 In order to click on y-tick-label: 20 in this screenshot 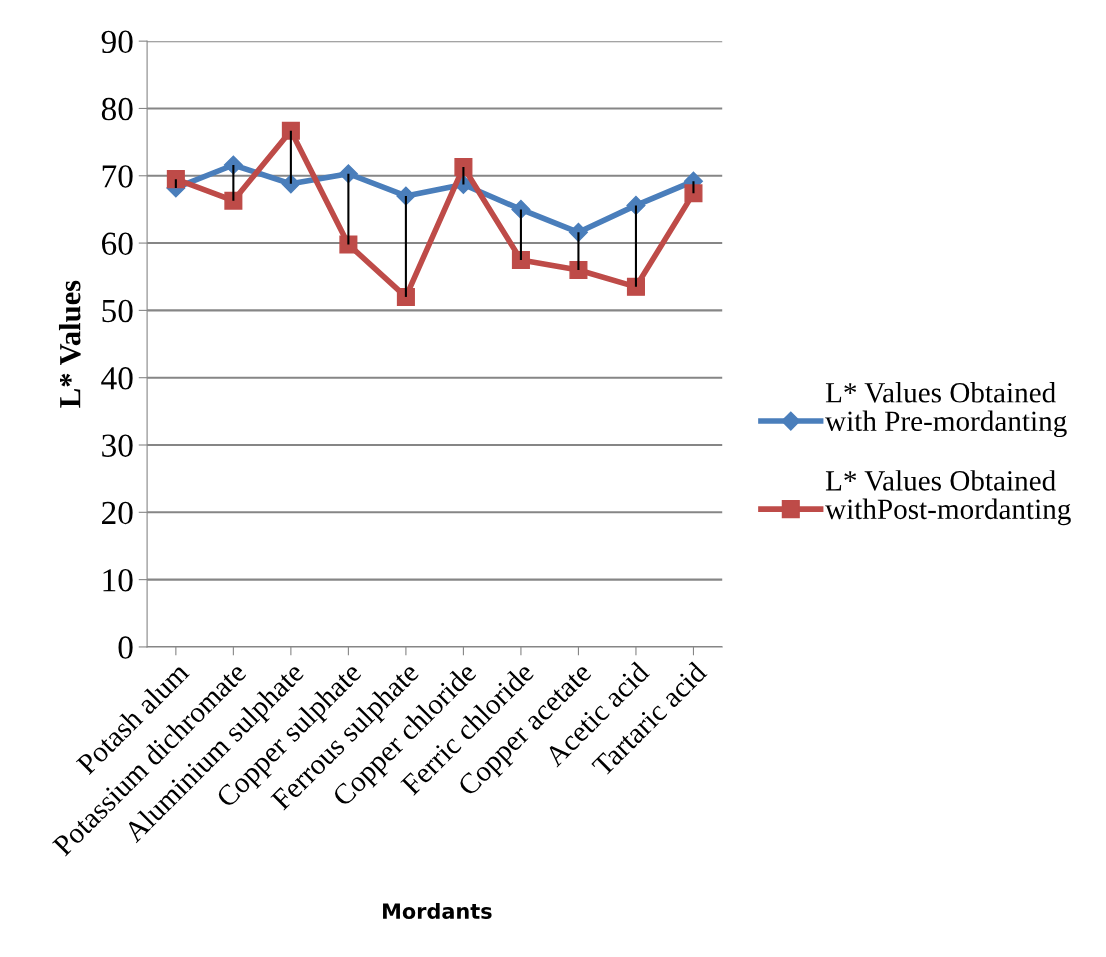, I will do `click(117, 513)`.